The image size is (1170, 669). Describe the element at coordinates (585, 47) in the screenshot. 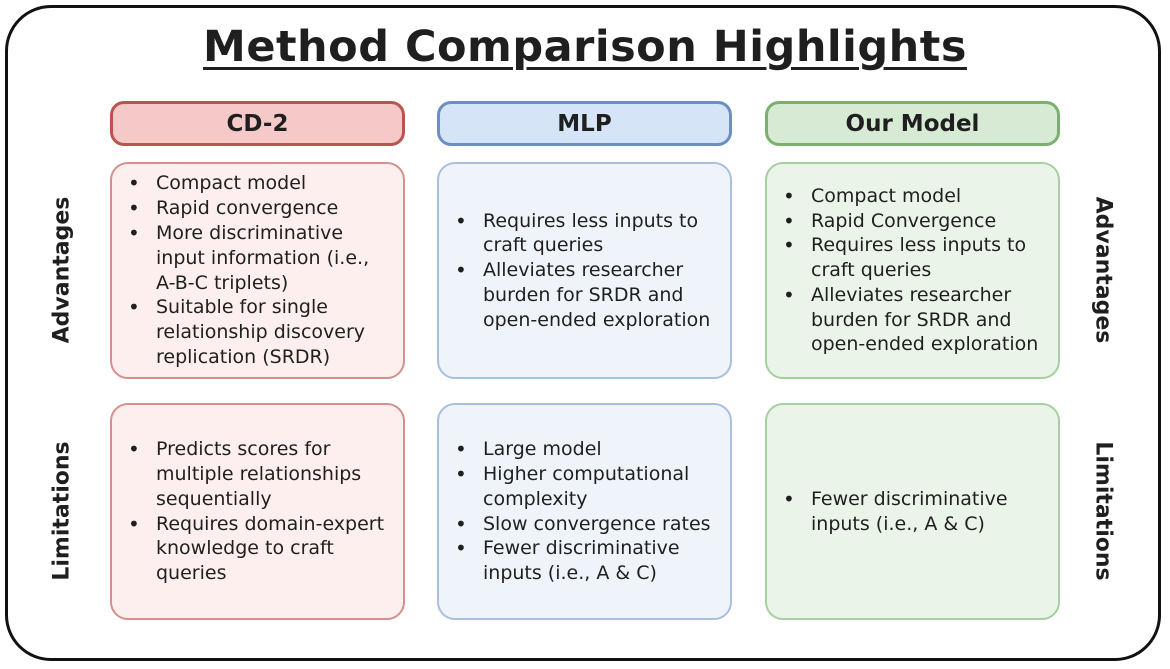

I see `diagram-title: Method Comparison Highlights` at that location.